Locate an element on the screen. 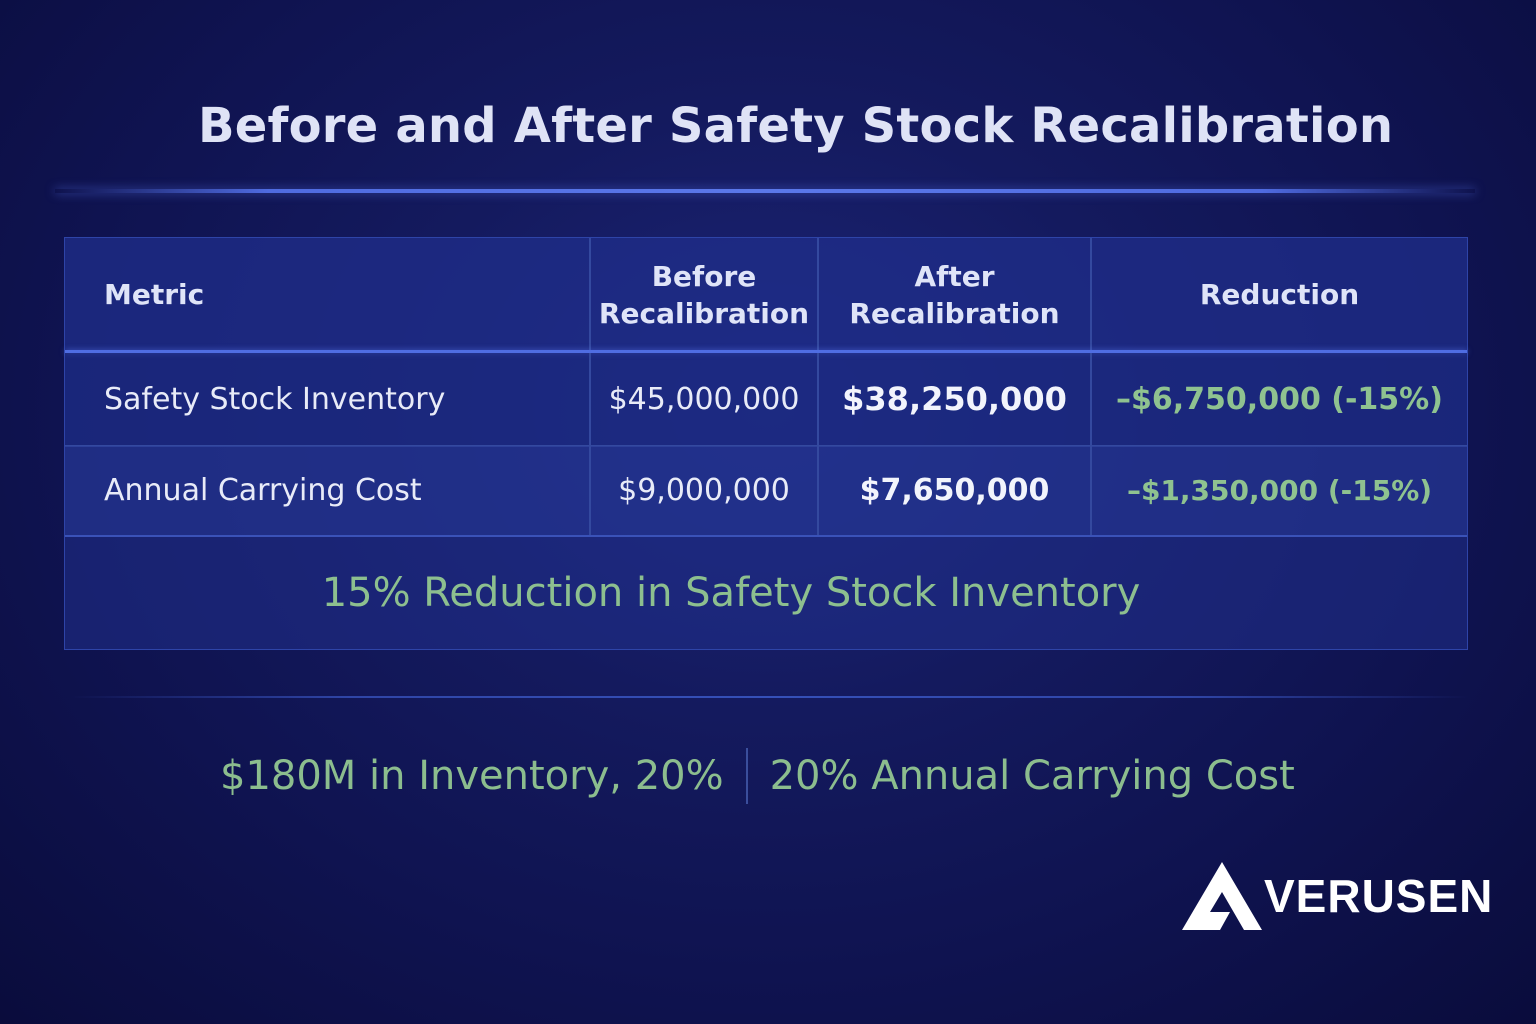 Image resolution: width=1536 pixels, height=1024 pixels. row-reduction-cell: –$1,350,000 (-15%) is located at coordinates (1278, 490).